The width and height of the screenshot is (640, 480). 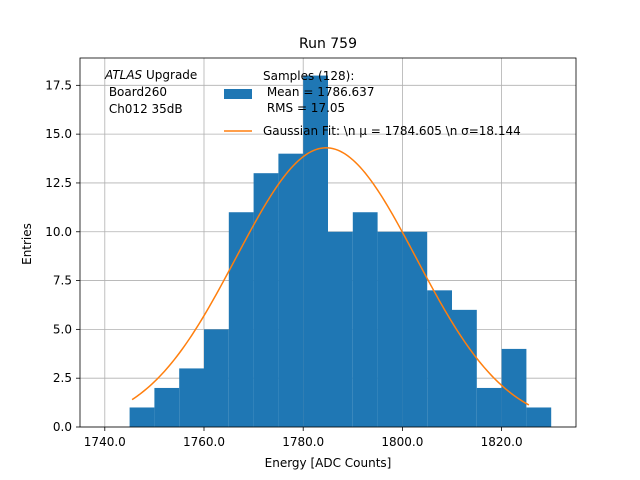 What do you see at coordinates (136, 92) in the screenshot?
I see `annotation-line-2: Board260` at bounding box center [136, 92].